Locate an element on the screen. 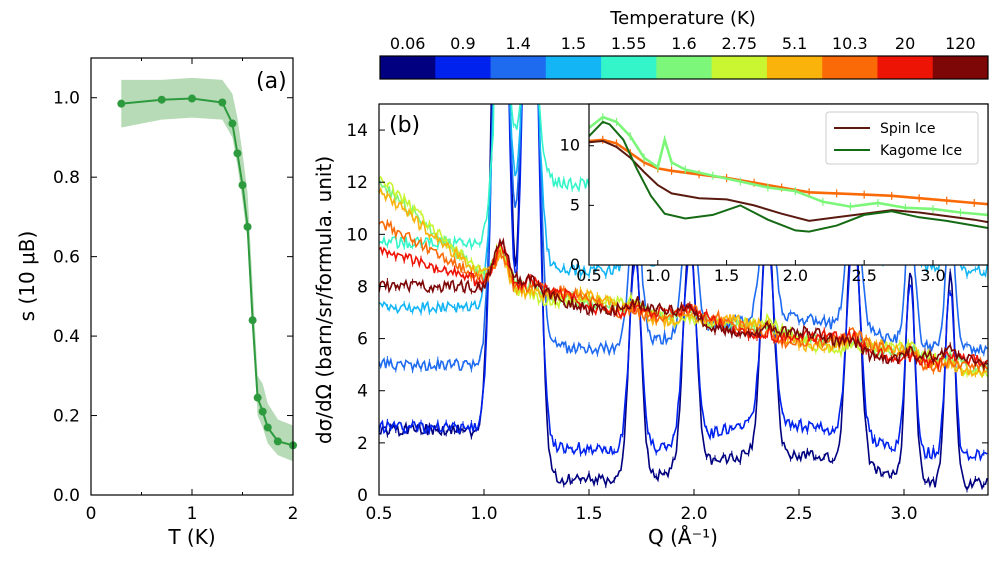 This screenshot has height=562, width=997. inset-data-line is located at coordinates (788, 166).